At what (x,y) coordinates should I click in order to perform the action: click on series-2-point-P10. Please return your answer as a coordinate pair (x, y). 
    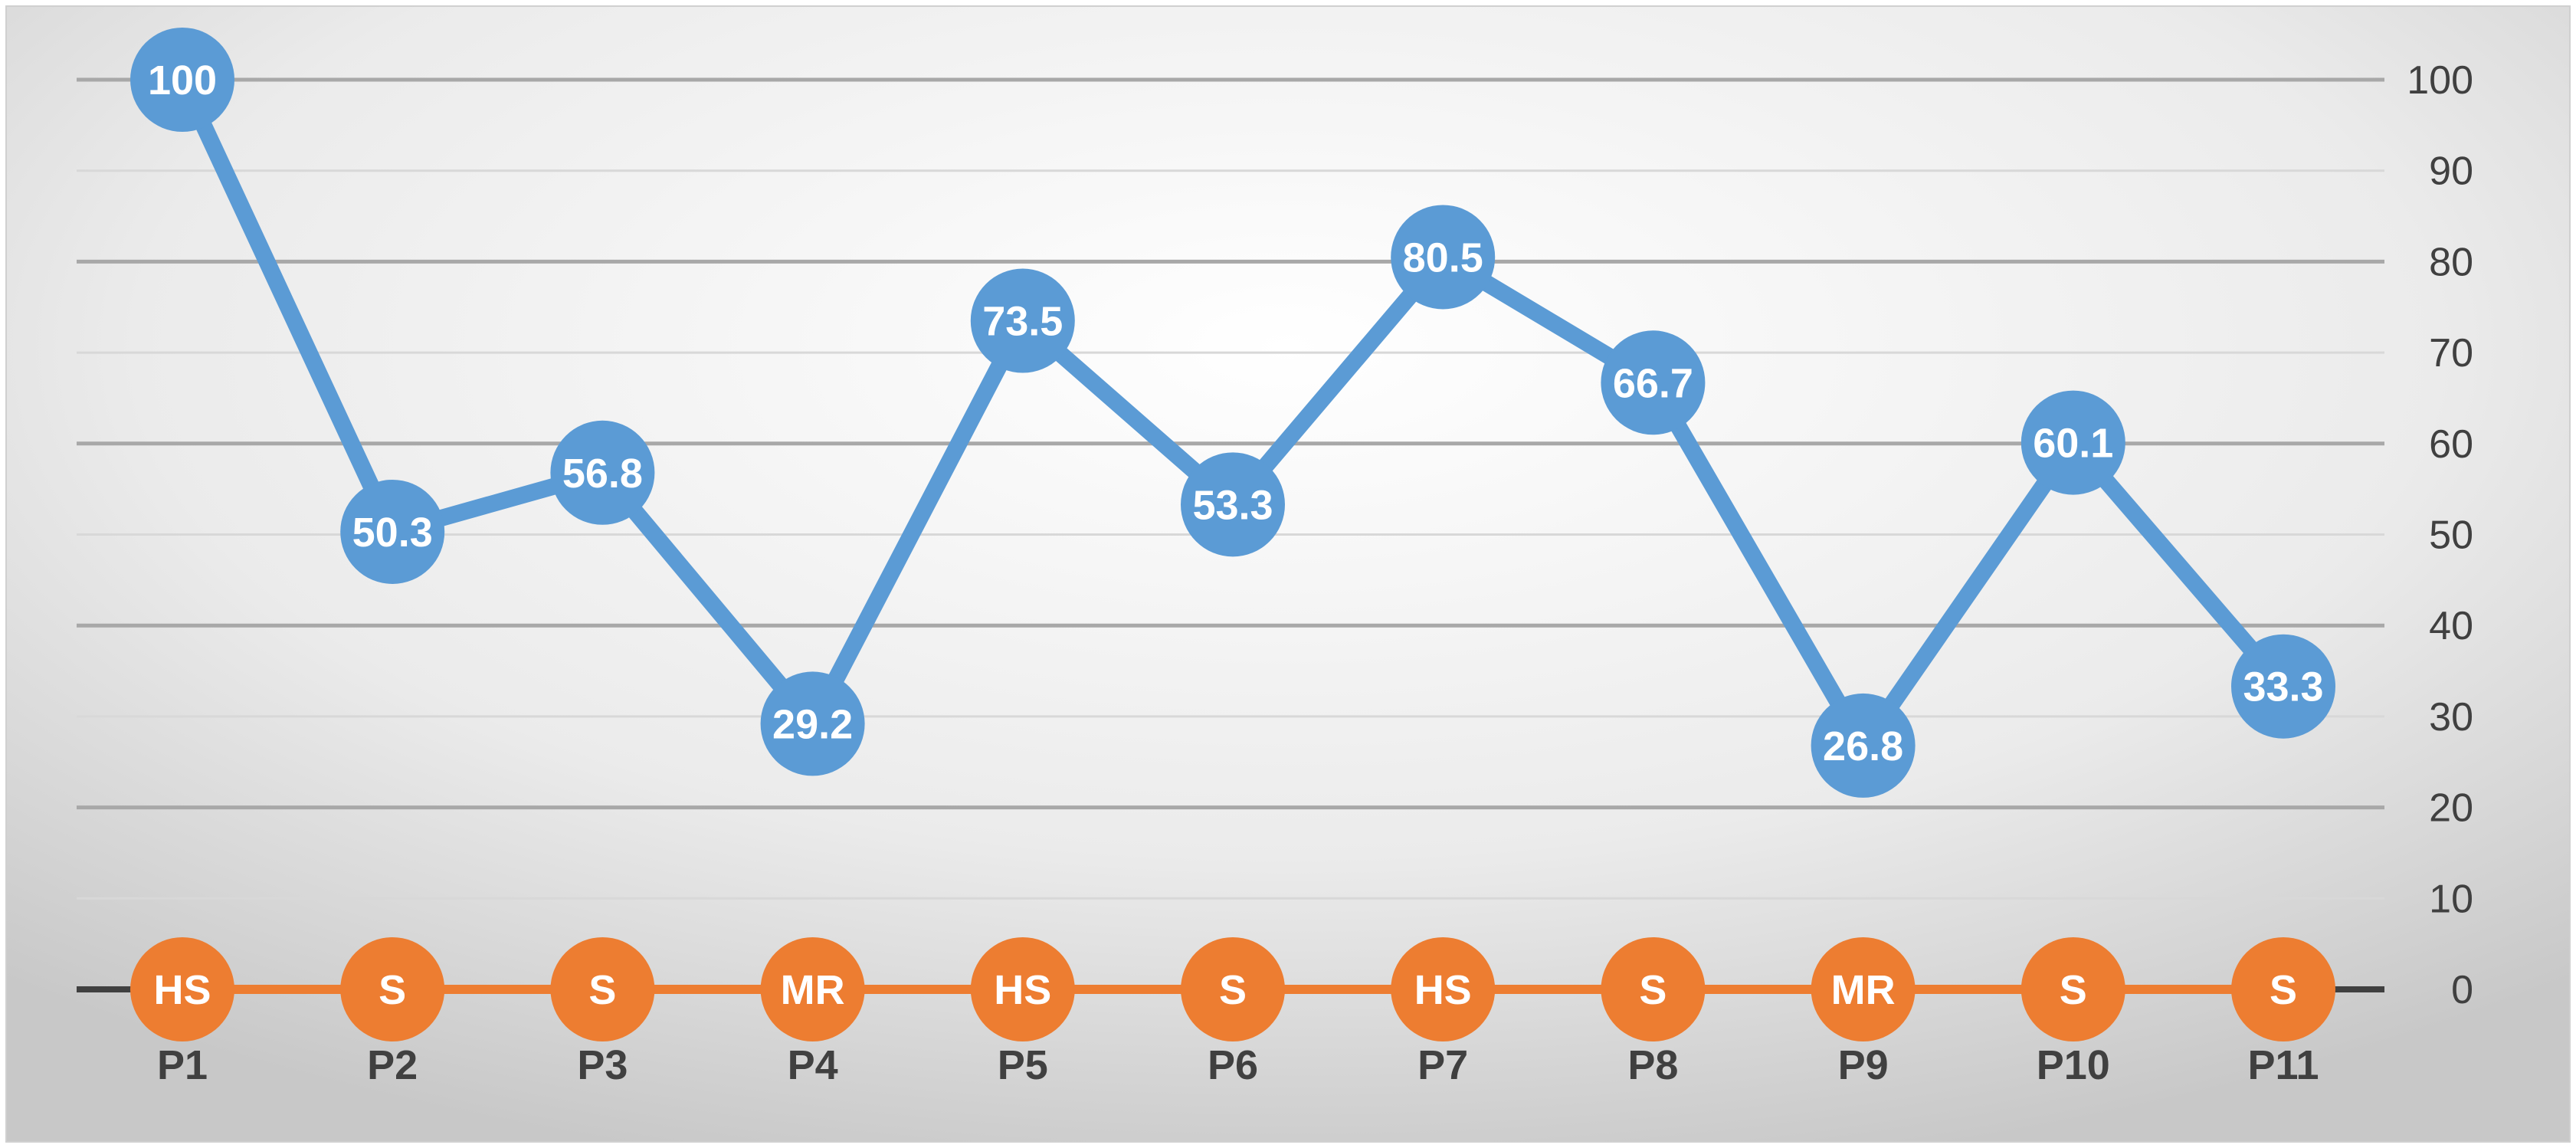
    Looking at the image, I should click on (2073, 989).